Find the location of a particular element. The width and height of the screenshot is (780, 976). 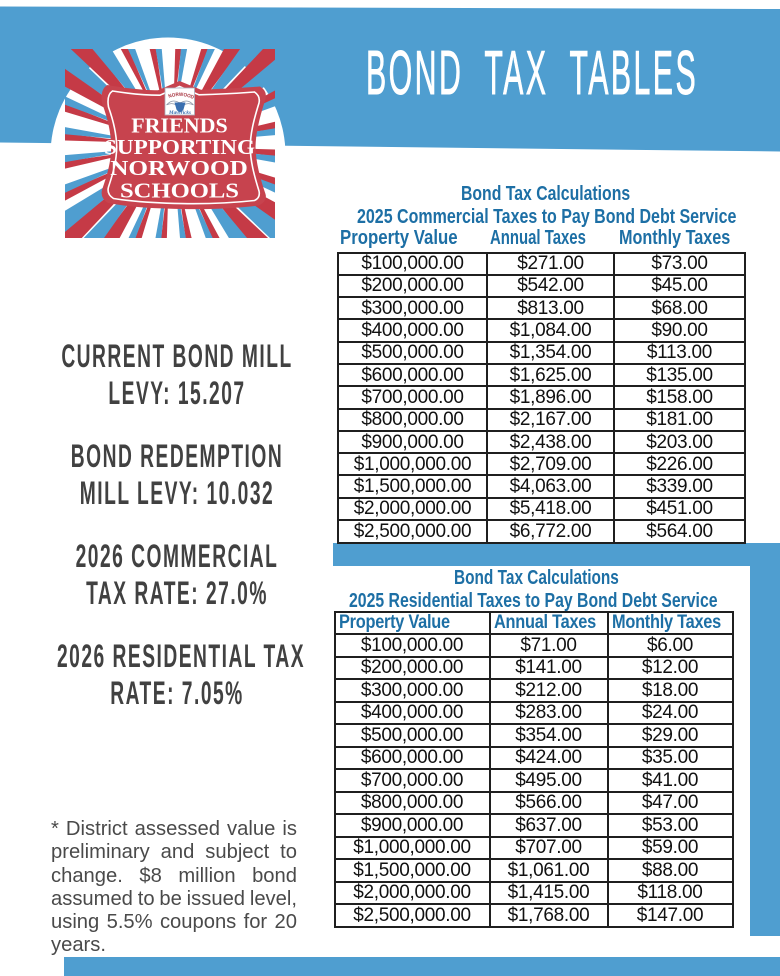

svg-text: FRIENDS is located at coordinates (179, 126).